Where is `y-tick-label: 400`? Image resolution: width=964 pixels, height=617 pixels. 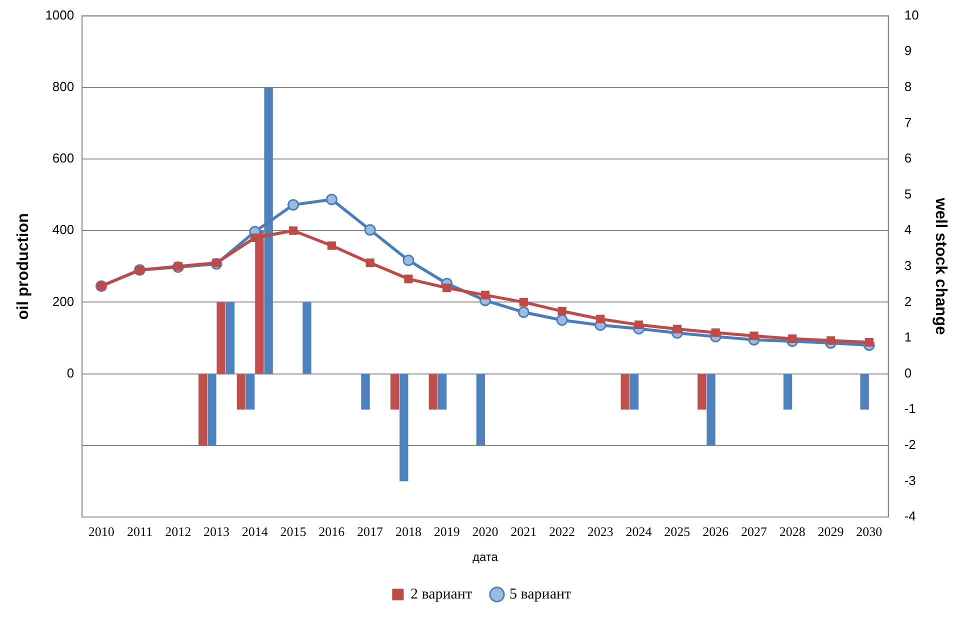 y-tick-label: 400 is located at coordinates (63, 230).